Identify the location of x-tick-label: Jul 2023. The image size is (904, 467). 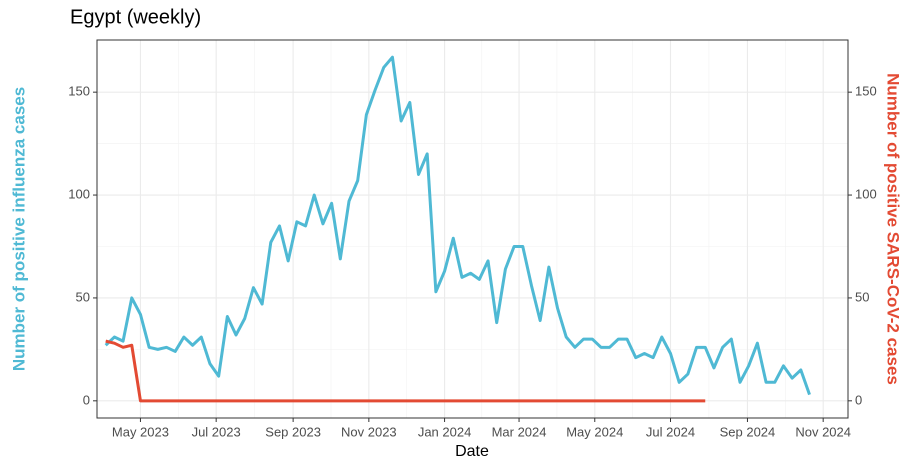
(216, 431).